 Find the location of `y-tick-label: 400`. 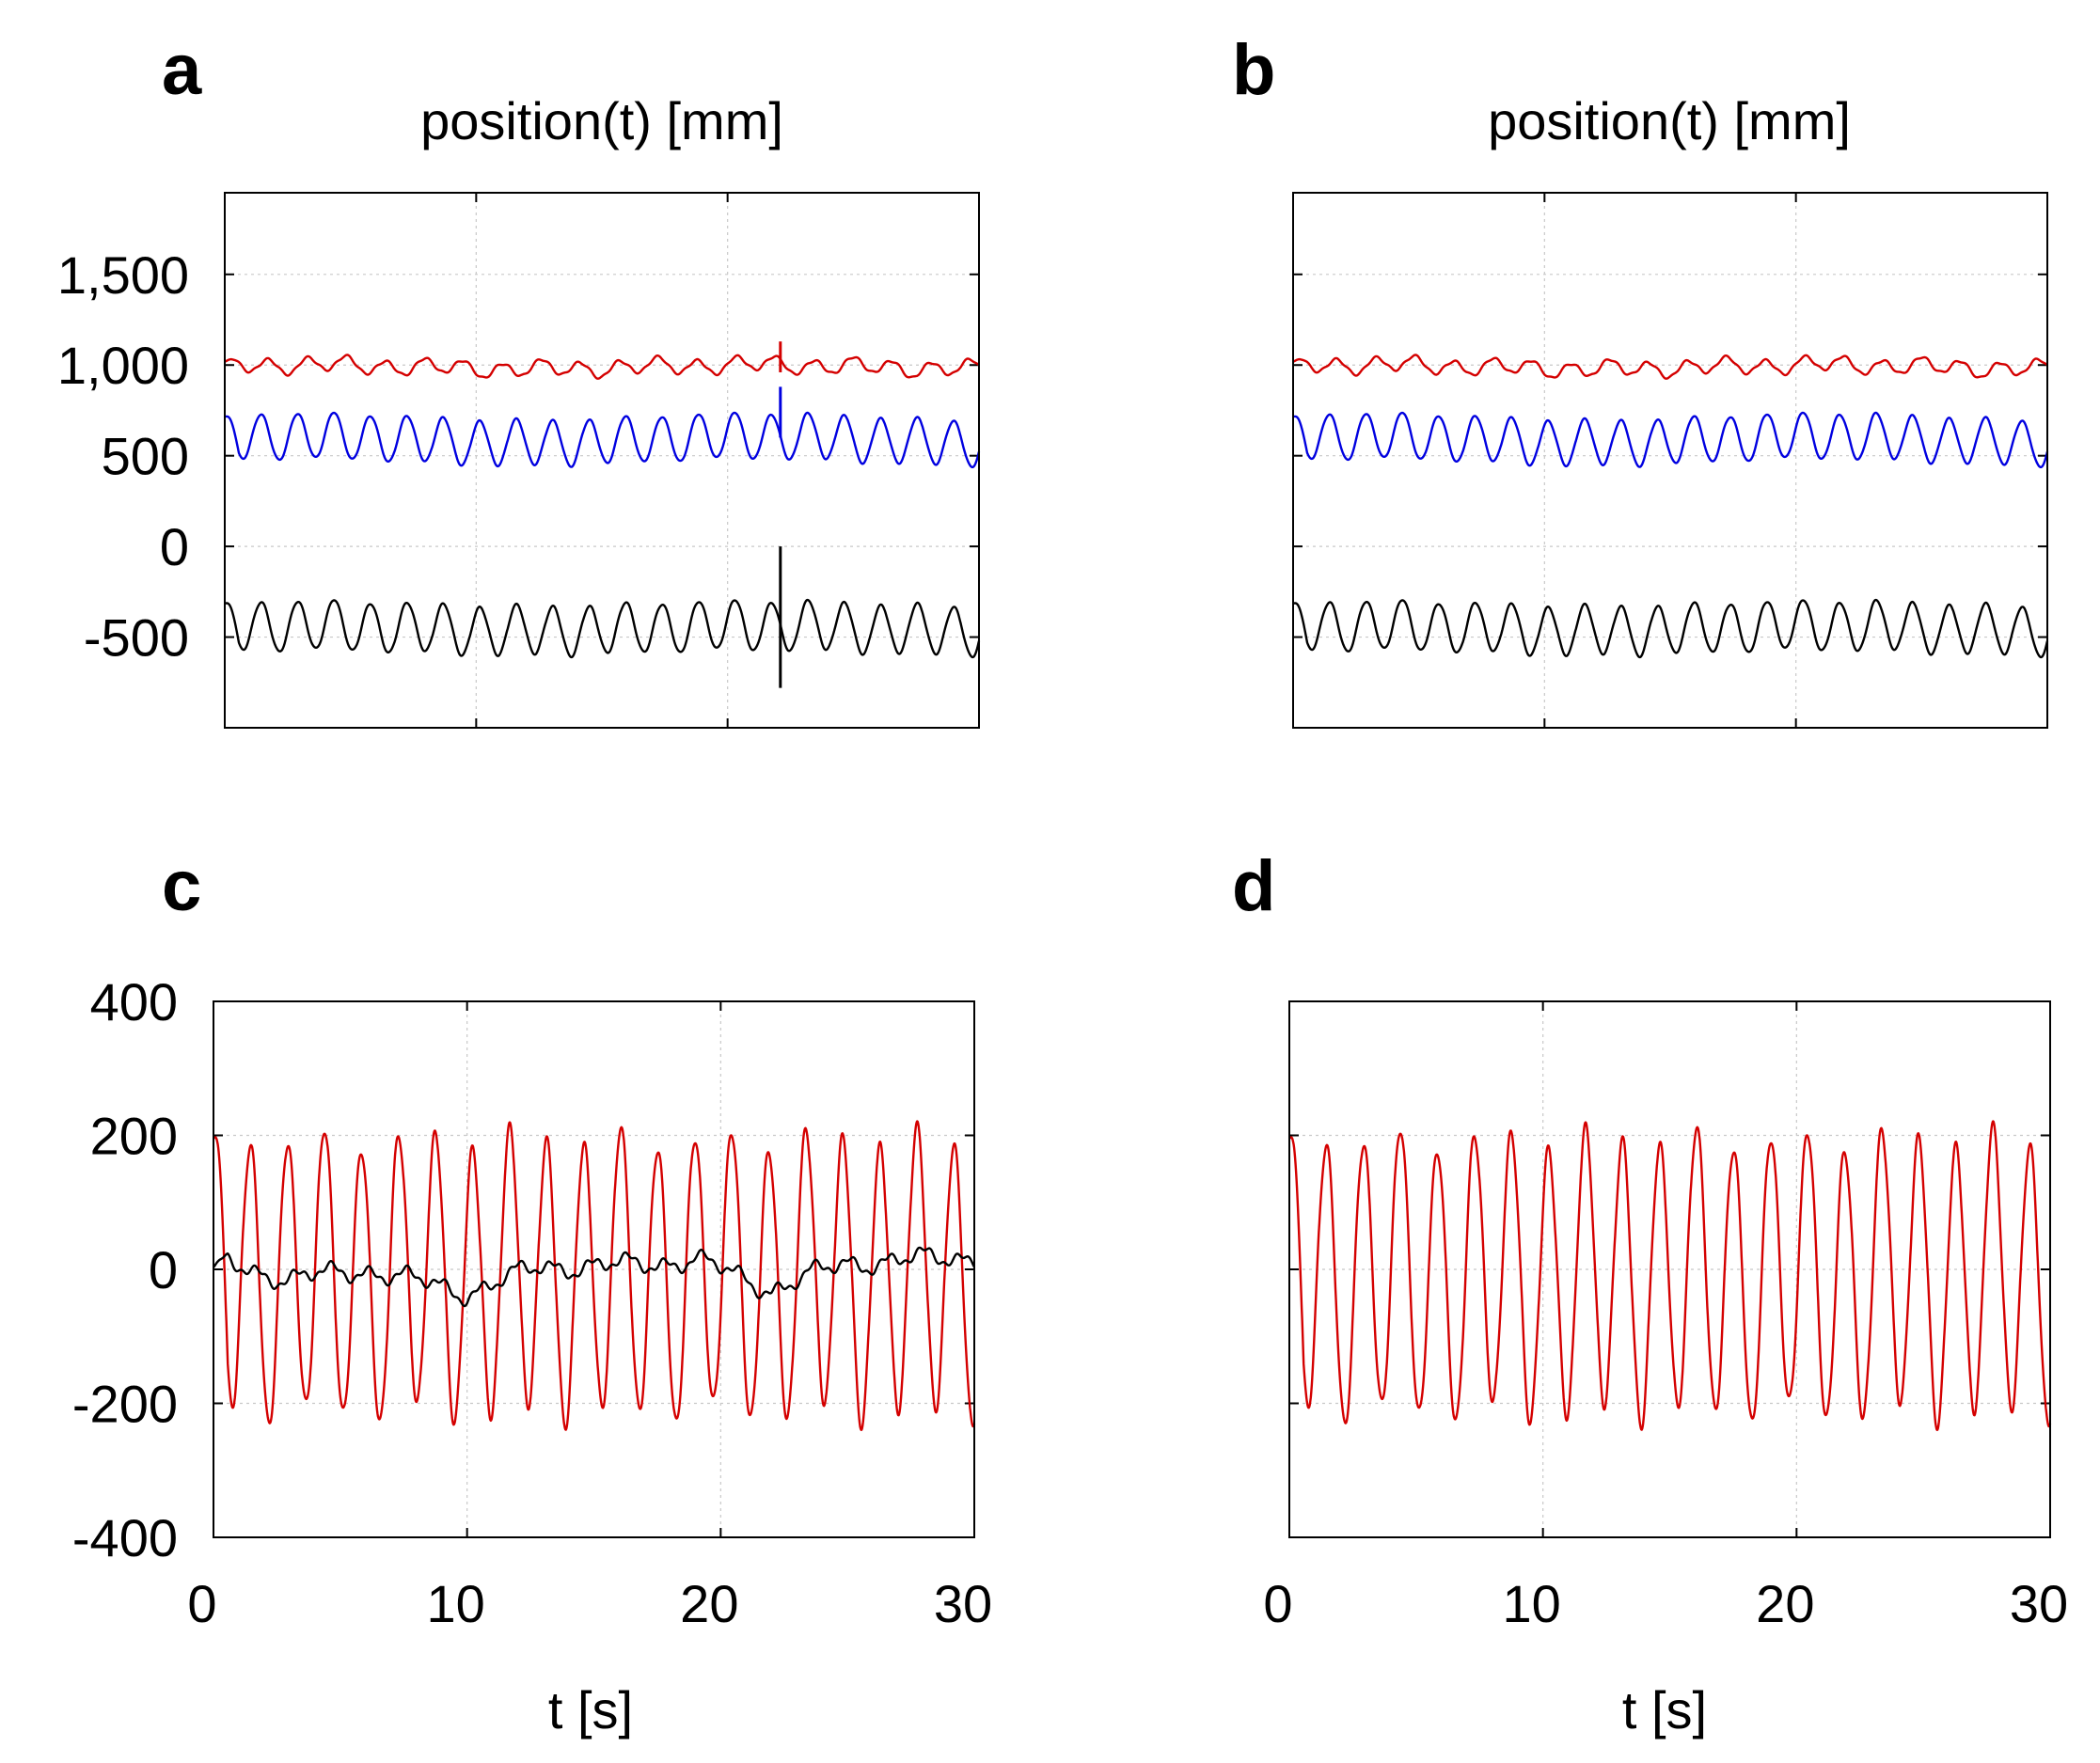

y-tick-label: 400 is located at coordinates (134, 1001).